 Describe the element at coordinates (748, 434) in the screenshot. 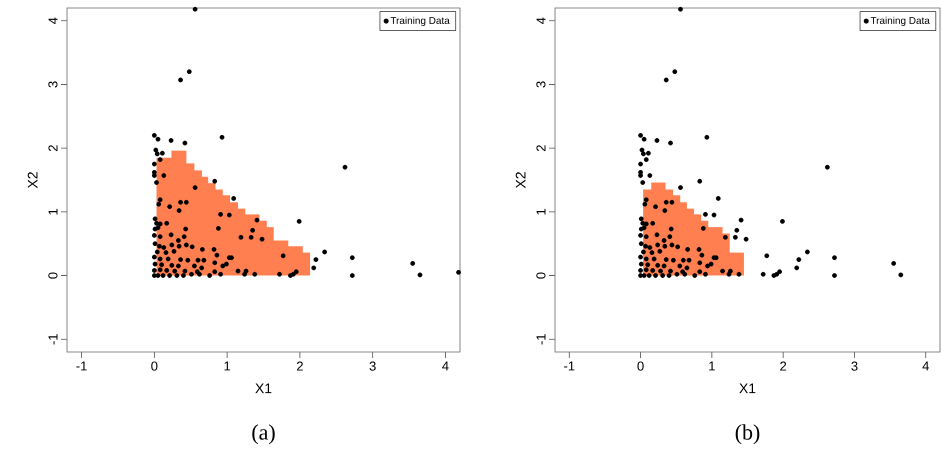

I see `text: (b)` at that location.